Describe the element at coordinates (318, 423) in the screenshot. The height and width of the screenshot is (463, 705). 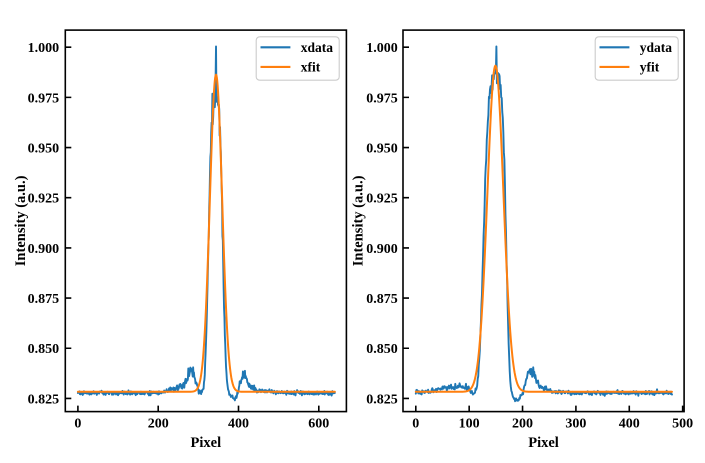
I see `svg-text: 600` at that location.